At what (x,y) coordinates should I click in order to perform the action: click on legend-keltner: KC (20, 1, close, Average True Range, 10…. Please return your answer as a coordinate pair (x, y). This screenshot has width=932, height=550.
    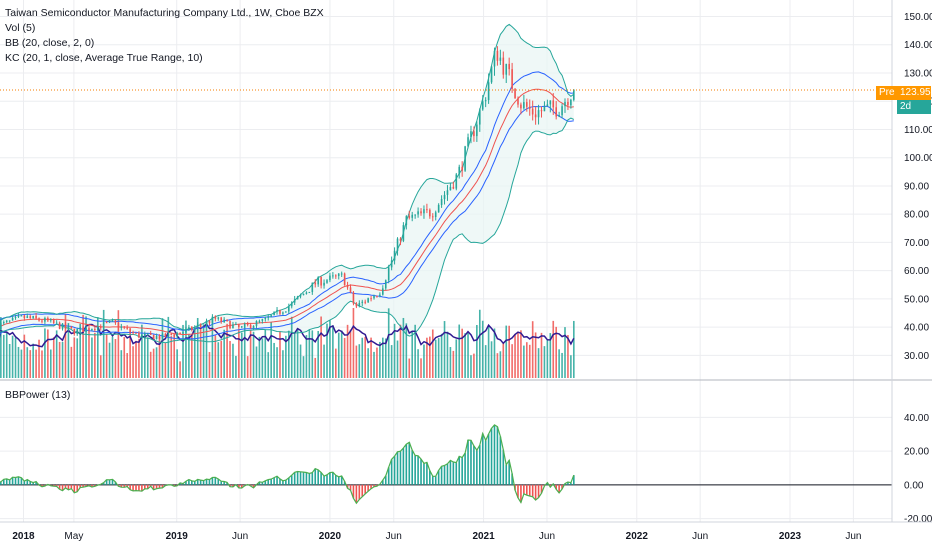
    Looking at the image, I should click on (104, 58).